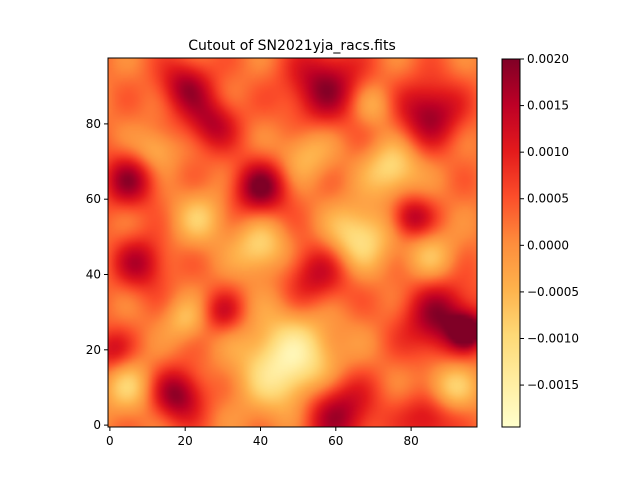 The image size is (640, 480). Describe the element at coordinates (93, 350) in the screenshot. I see `y-tick-label: 20` at that location.